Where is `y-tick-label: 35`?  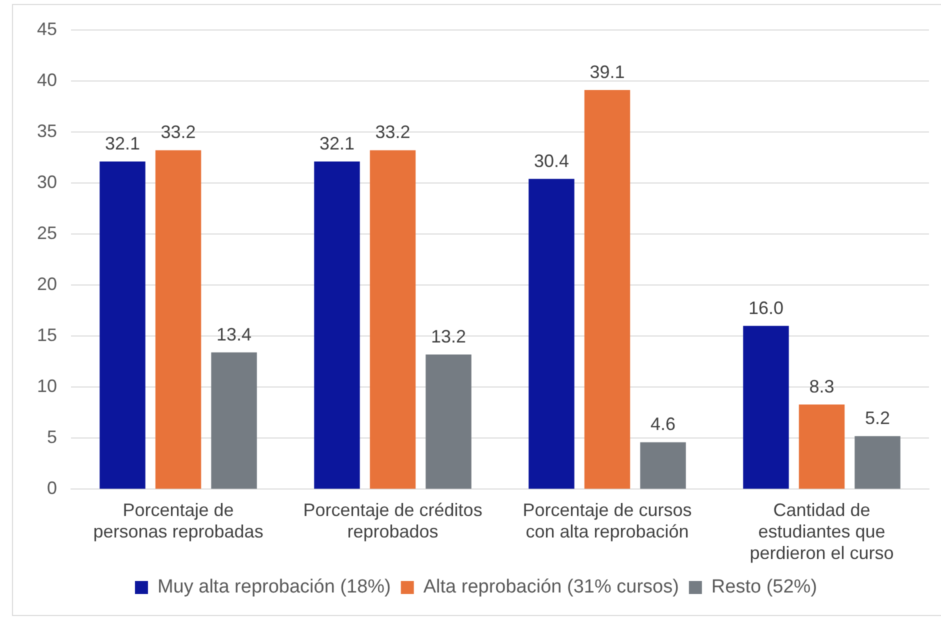 y-tick-label: 35 is located at coordinates (47, 130).